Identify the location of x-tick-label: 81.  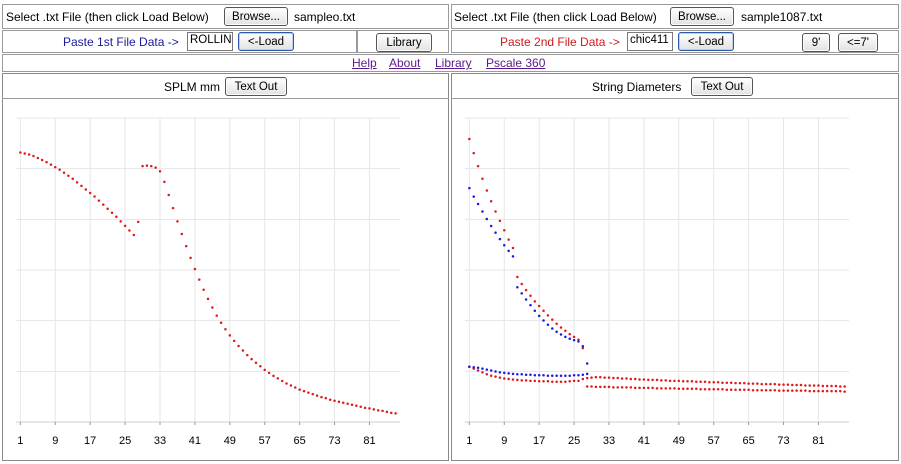
(369, 441).